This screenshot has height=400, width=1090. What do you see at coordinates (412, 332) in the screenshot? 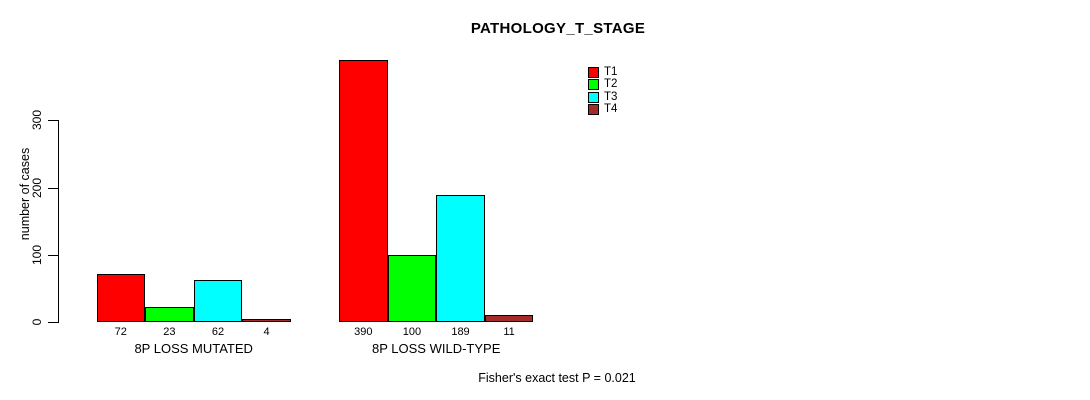
I see `bar-value-label: 100` at bounding box center [412, 332].